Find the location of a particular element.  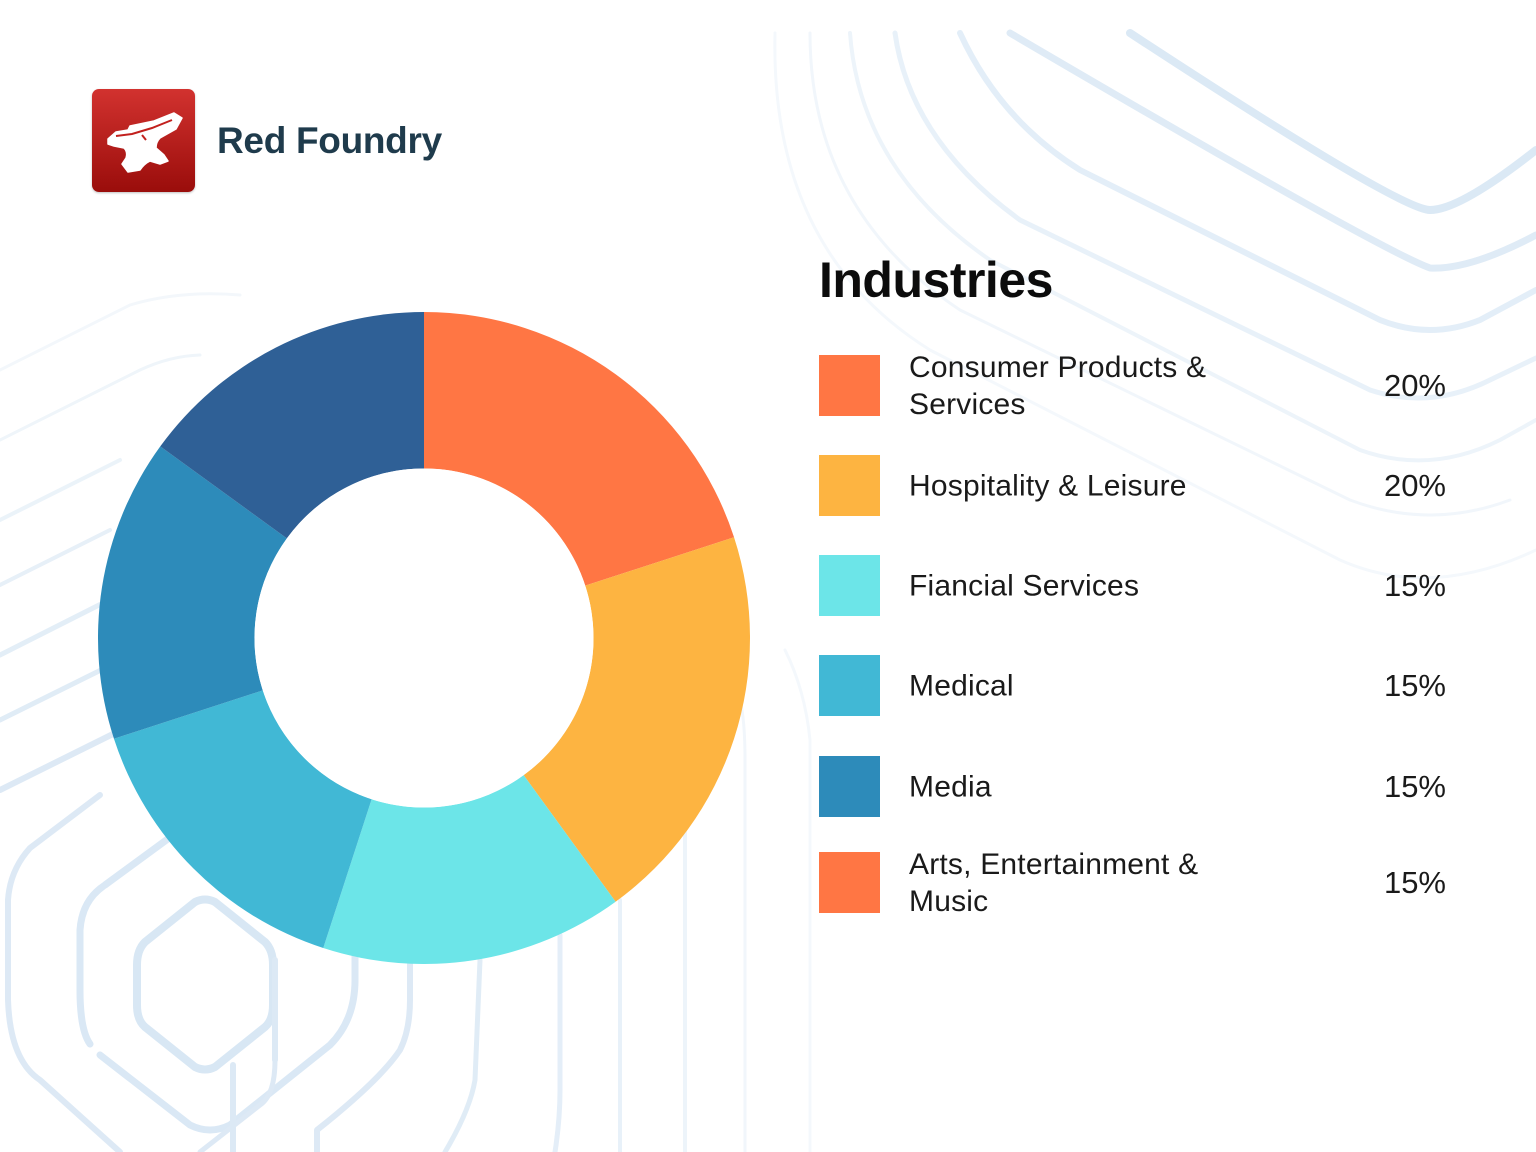

brand-logo is located at coordinates (143, 140).